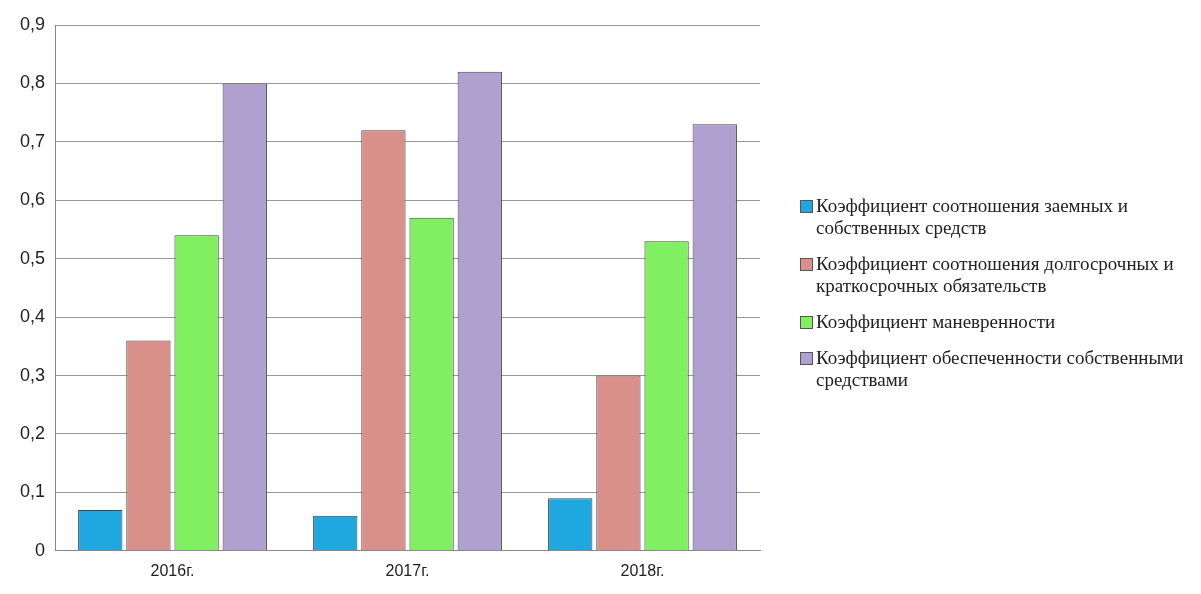 This screenshot has width=1201, height=594. Describe the element at coordinates (1000, 369) in the screenshot. I see `legend-label: Коэффициент обеспеченности собственными средствами` at that location.